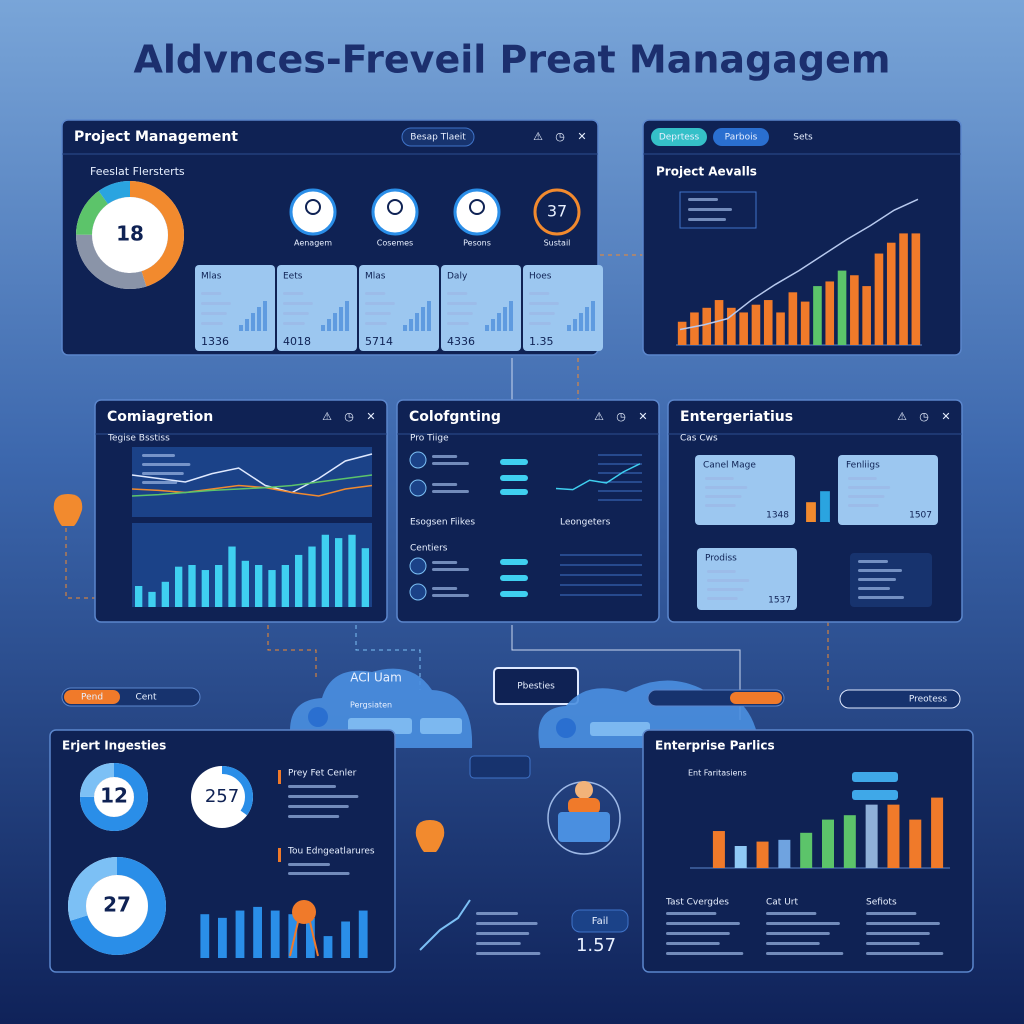  I want to click on button, so click(438, 137).